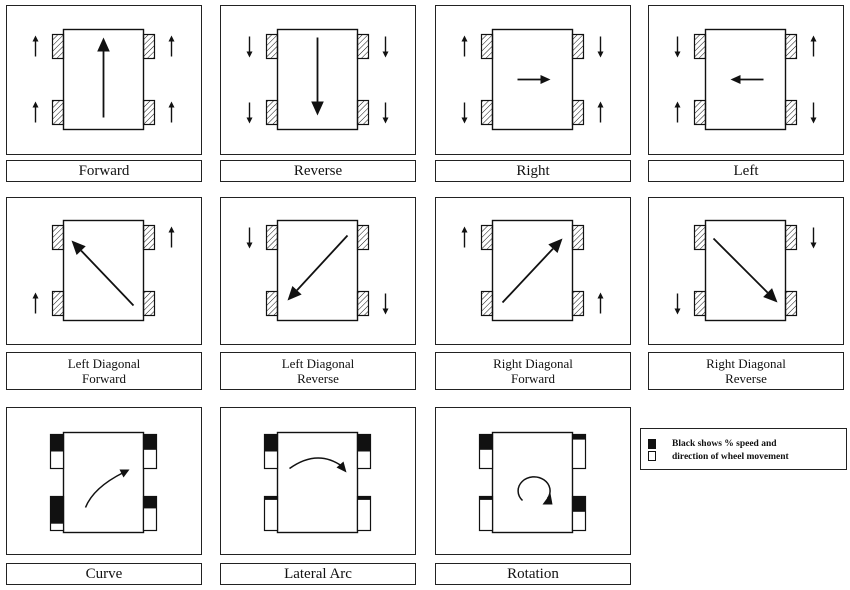 The width and height of the screenshot is (850, 590). Describe the element at coordinates (746, 170) in the screenshot. I see `caption-left-line-1: Left` at that location.